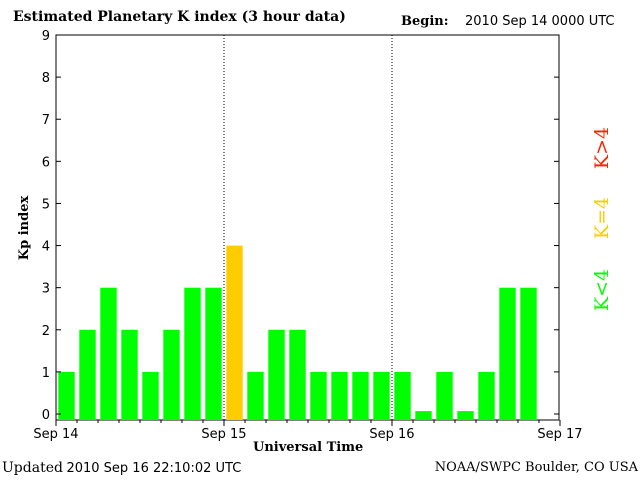 The height and width of the screenshot is (480, 640). What do you see at coordinates (602, 148) in the screenshot?
I see `legend-above: K>4` at bounding box center [602, 148].